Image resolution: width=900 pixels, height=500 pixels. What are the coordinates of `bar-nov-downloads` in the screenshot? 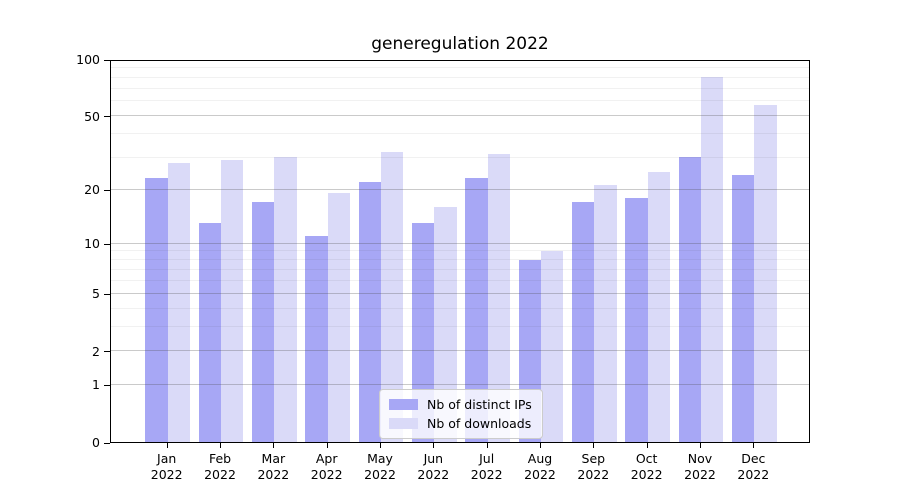 It's located at (712, 259).